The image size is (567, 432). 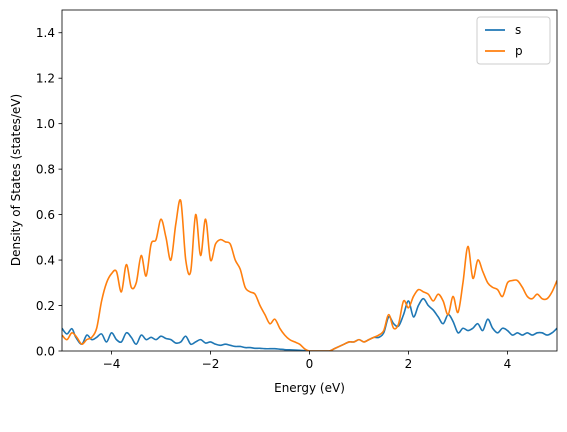 What do you see at coordinates (112, 364) in the screenshot?
I see `x-tick-label: −4` at bounding box center [112, 364].